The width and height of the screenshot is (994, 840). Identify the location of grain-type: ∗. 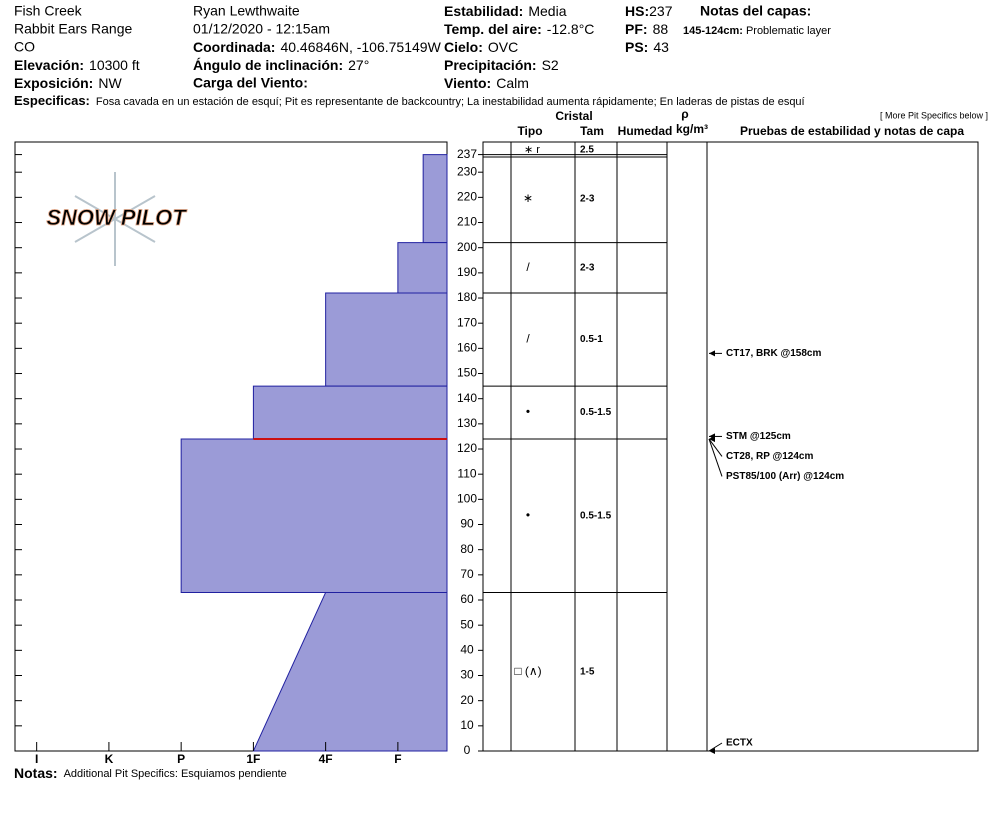
(528, 198).